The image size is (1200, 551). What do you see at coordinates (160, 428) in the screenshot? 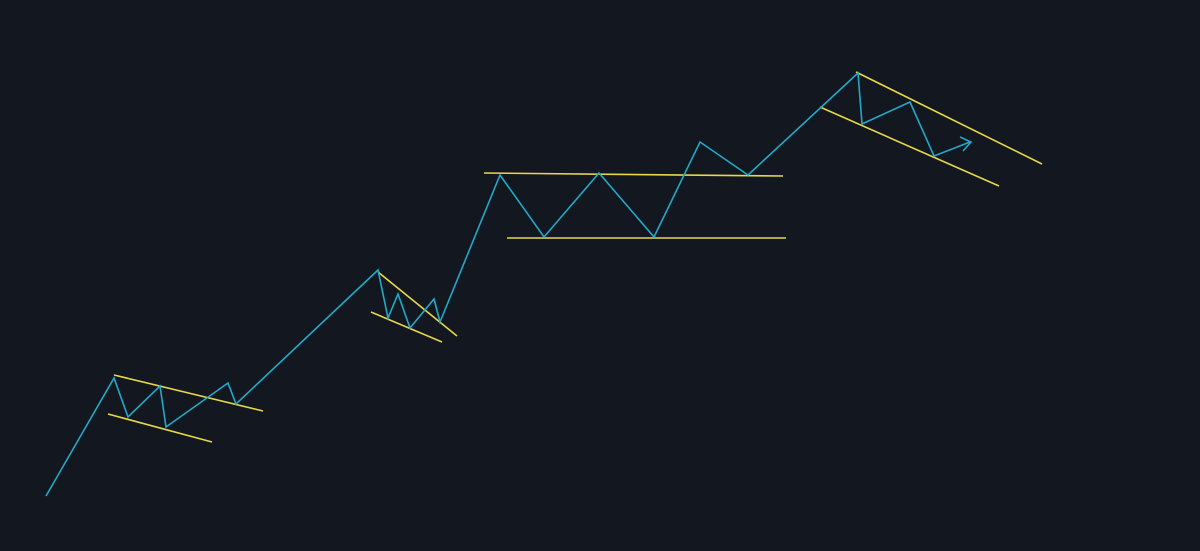
I see `flag-lower-line` at bounding box center [160, 428].